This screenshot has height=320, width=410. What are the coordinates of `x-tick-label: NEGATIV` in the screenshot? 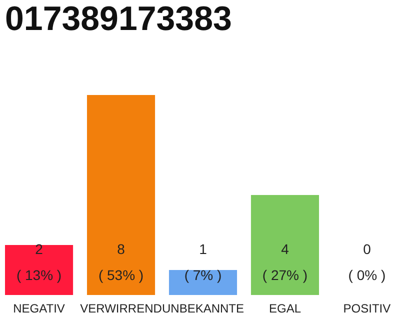 It's located at (39, 309).